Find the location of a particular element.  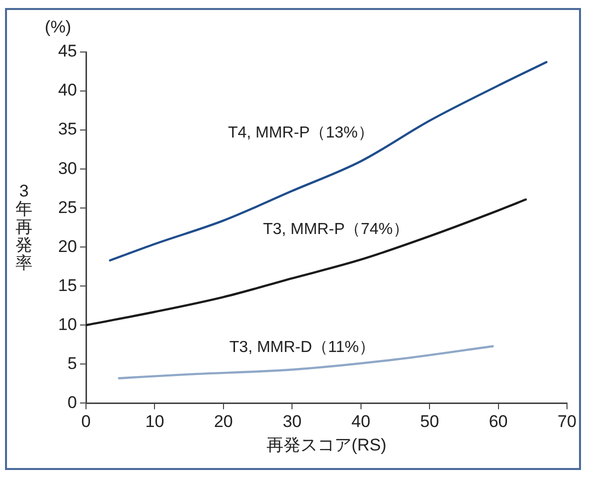

series-label: T3, MMR-D（11%） is located at coordinates (302, 347).